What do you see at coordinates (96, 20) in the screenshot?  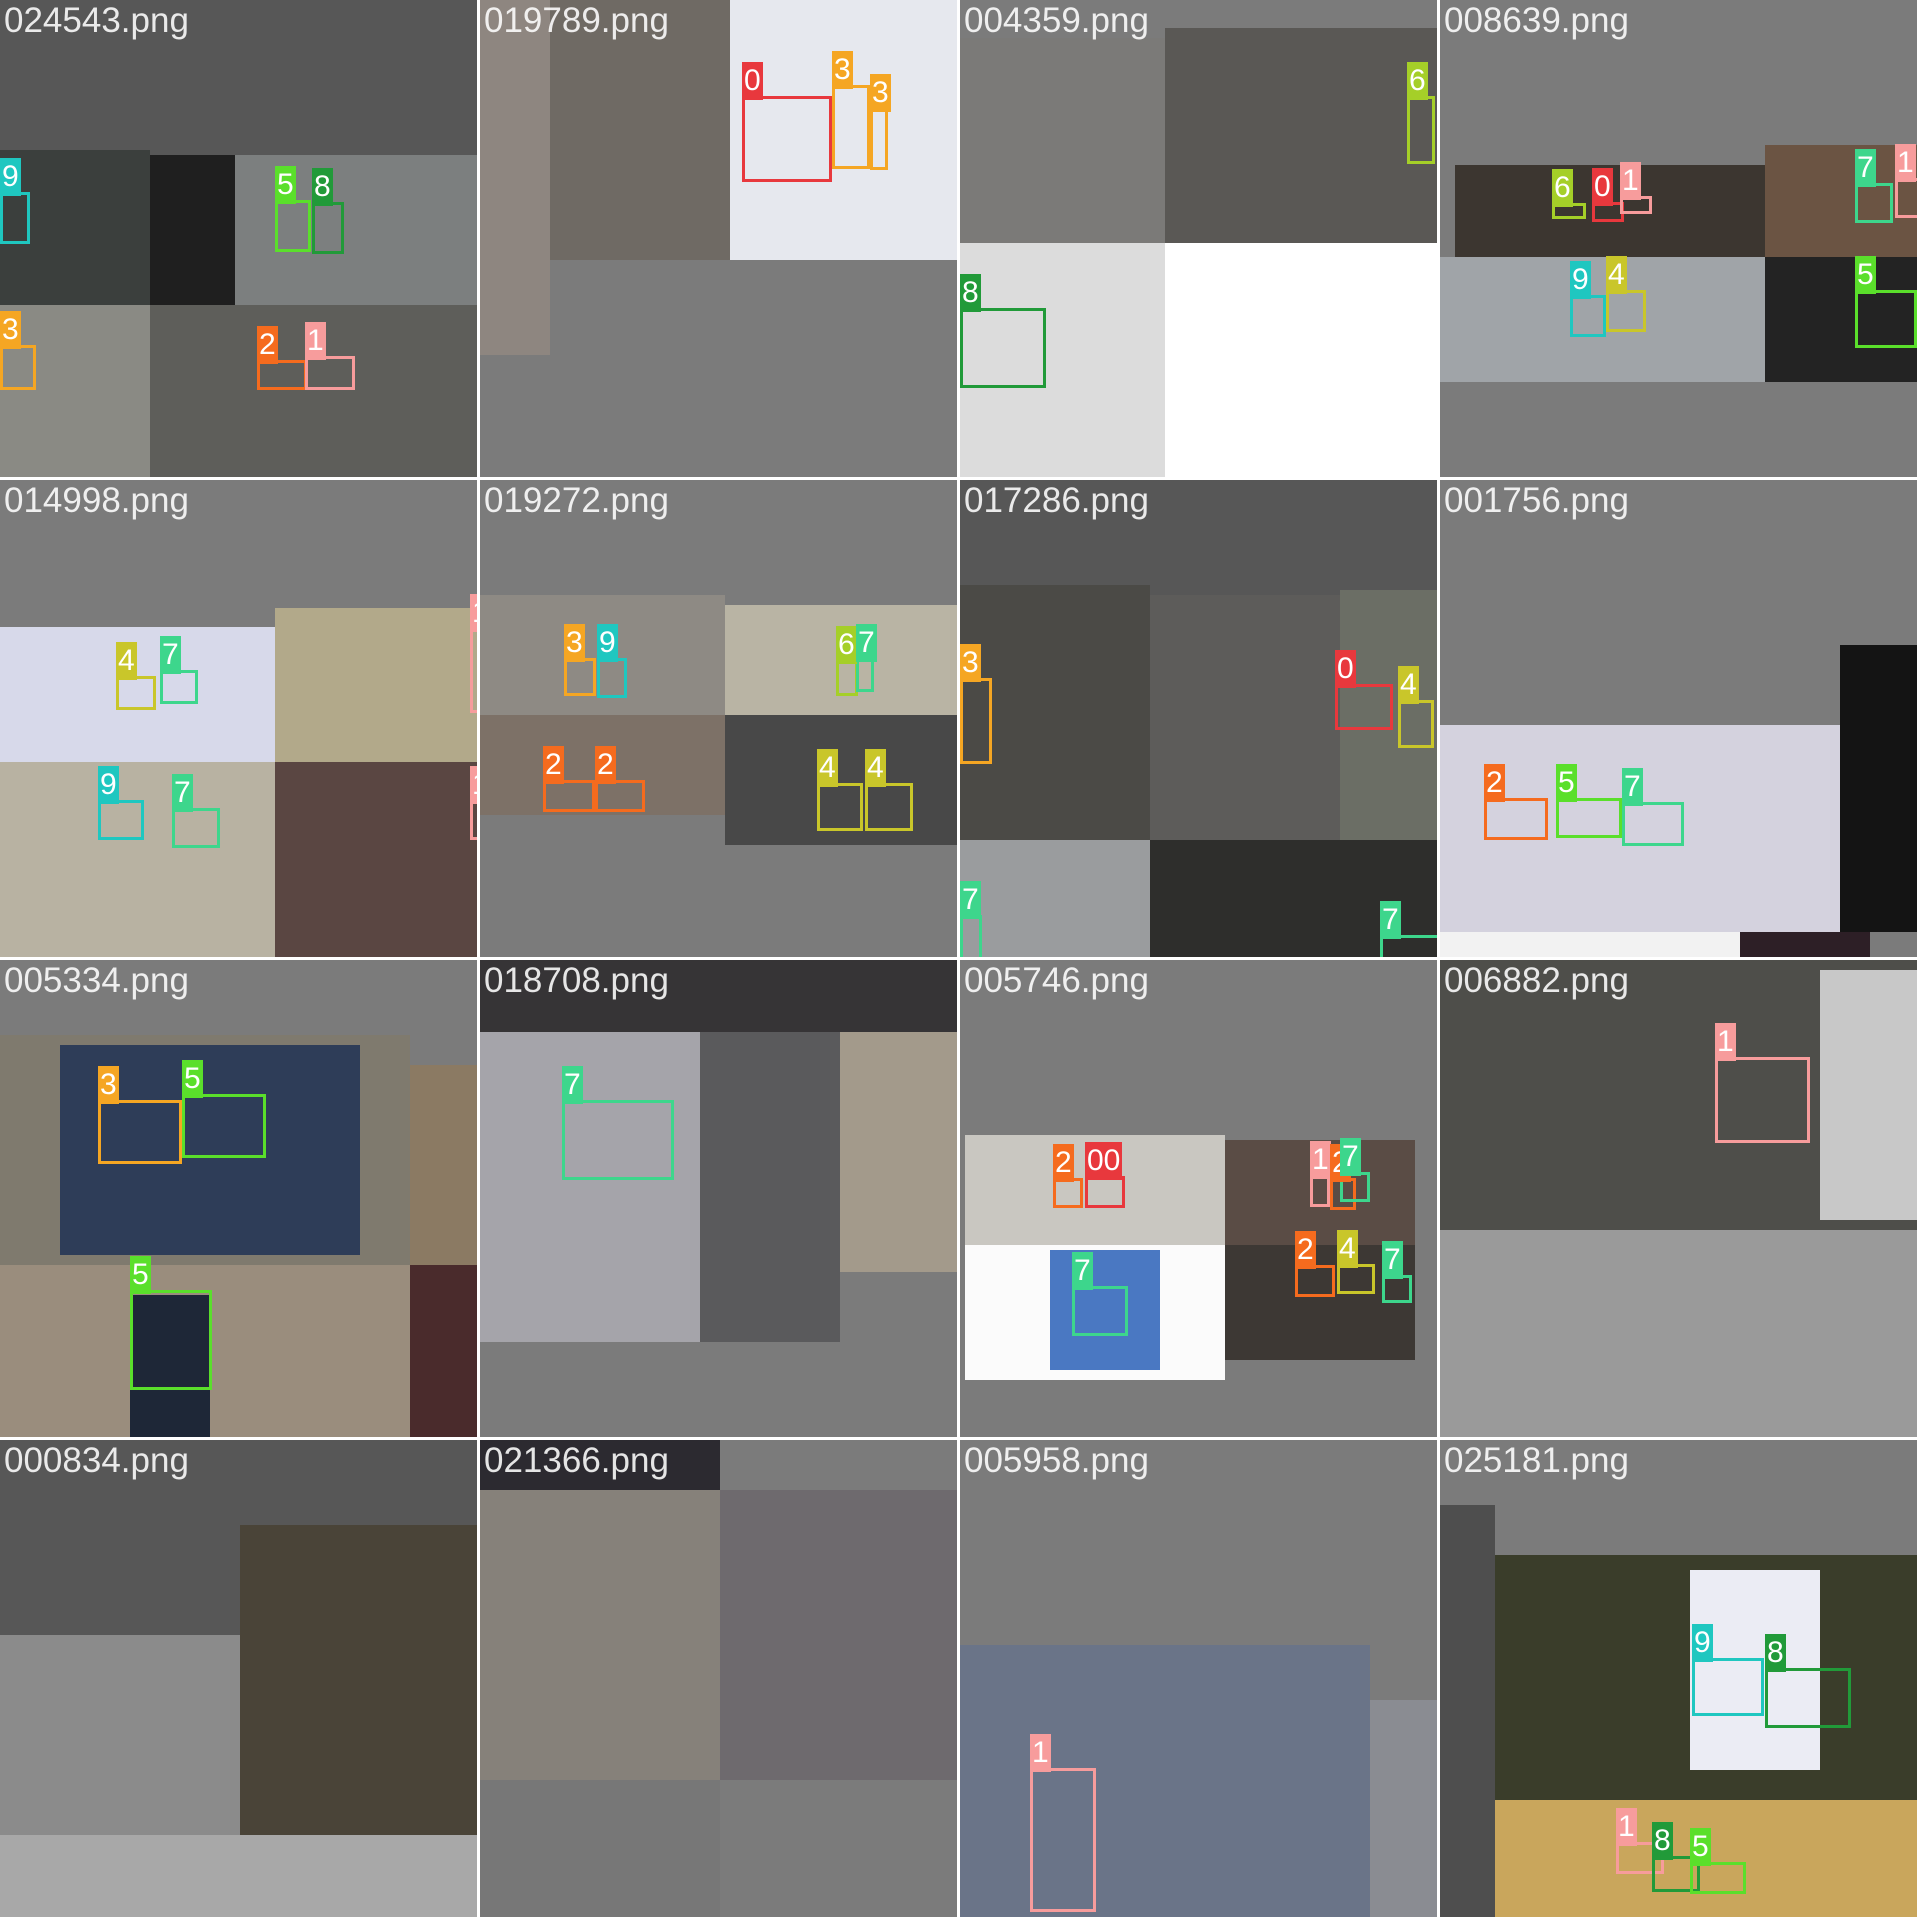 I see `tile-filename: 024543.png` at bounding box center [96, 20].